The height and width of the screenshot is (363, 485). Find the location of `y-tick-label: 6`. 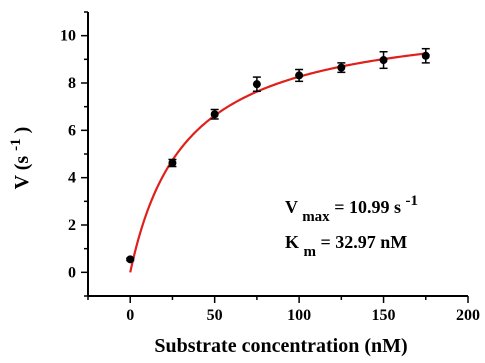

y-tick-label: 6 is located at coordinates (72, 130).